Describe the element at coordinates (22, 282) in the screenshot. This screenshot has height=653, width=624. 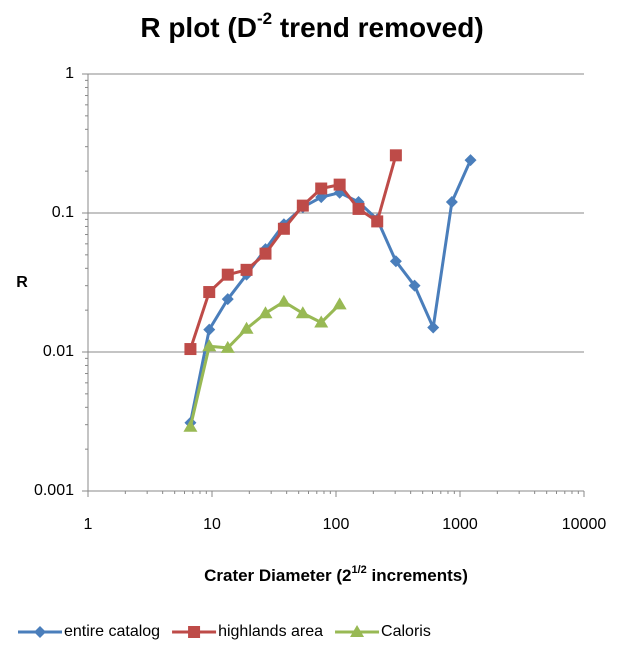
I see `y-axis-label: R` at that location.